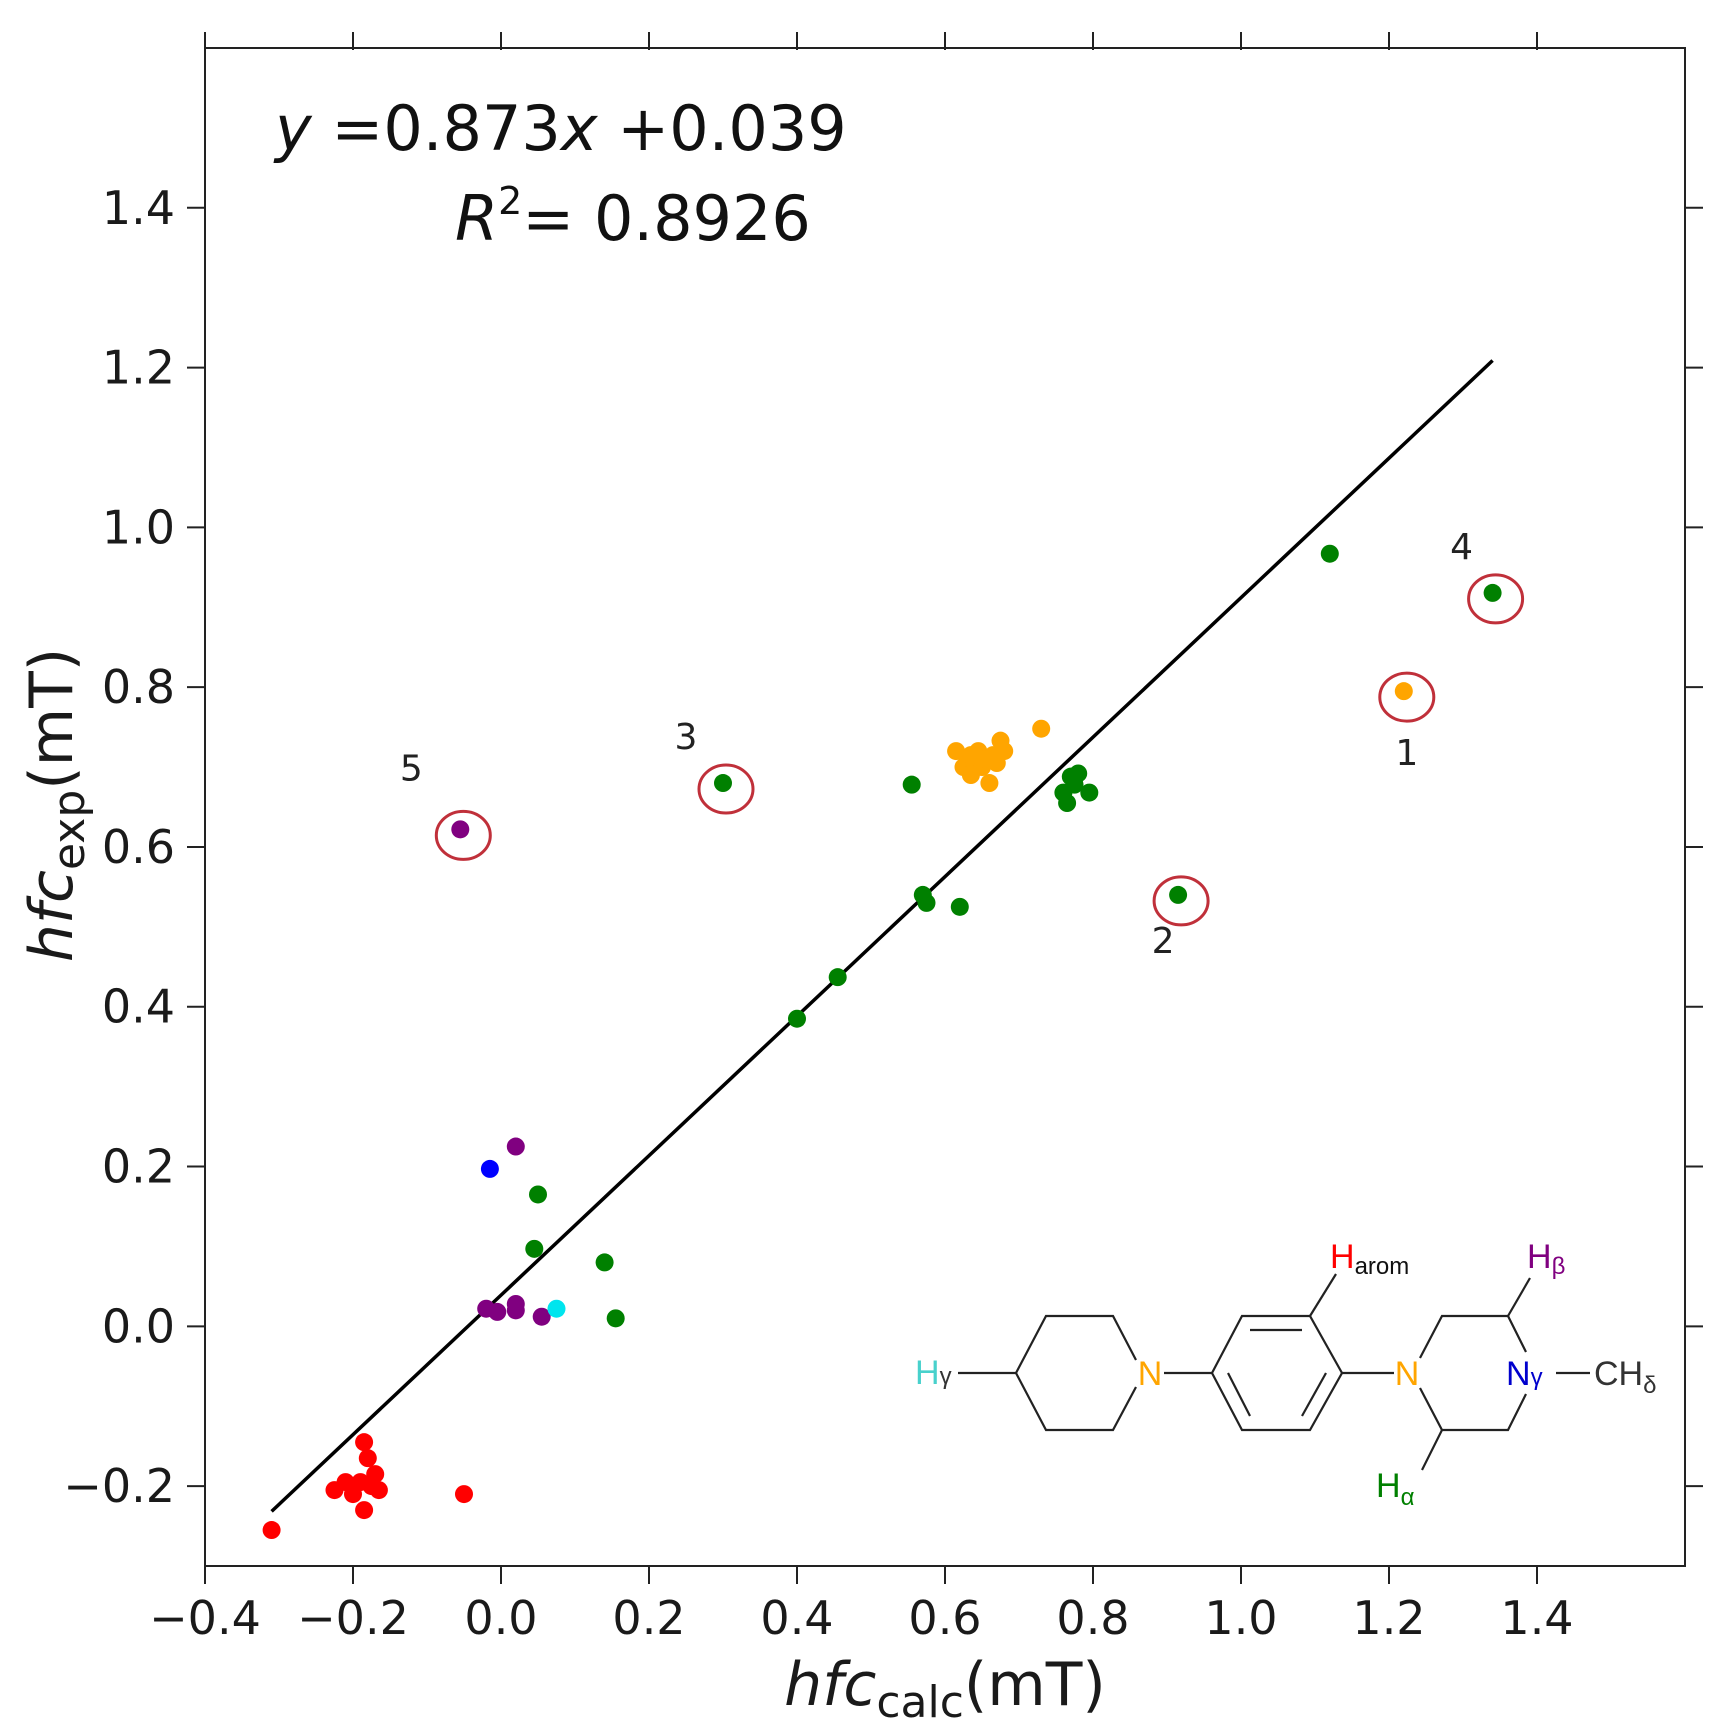 The height and width of the screenshot is (1725, 1722). What do you see at coordinates (933, 1373) in the screenshot?
I see `mol-label-h-gamma: Hγ` at bounding box center [933, 1373].